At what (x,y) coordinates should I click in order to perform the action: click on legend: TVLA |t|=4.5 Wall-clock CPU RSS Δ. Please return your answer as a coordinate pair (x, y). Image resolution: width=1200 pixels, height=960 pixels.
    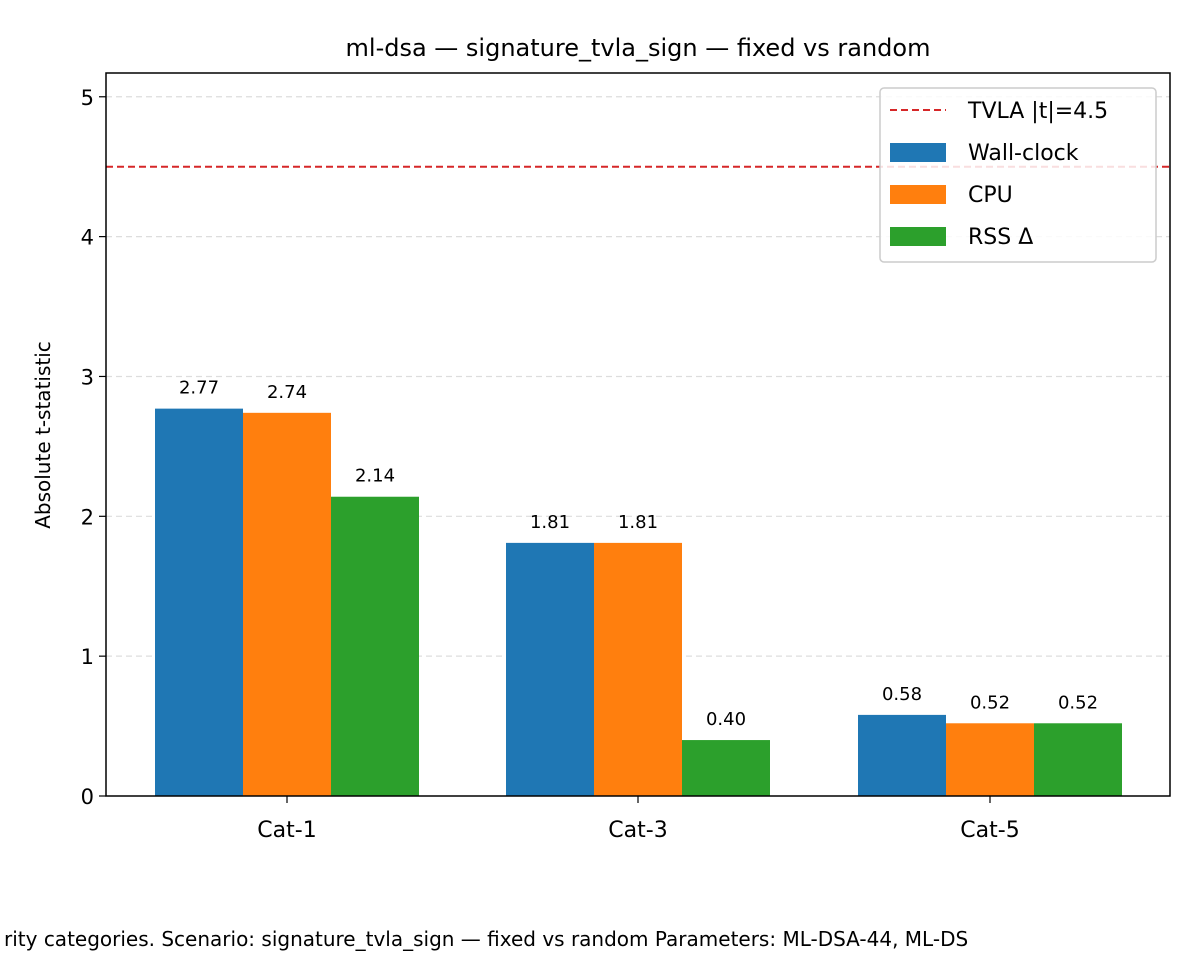
    Looking at the image, I should click on (1018, 175).